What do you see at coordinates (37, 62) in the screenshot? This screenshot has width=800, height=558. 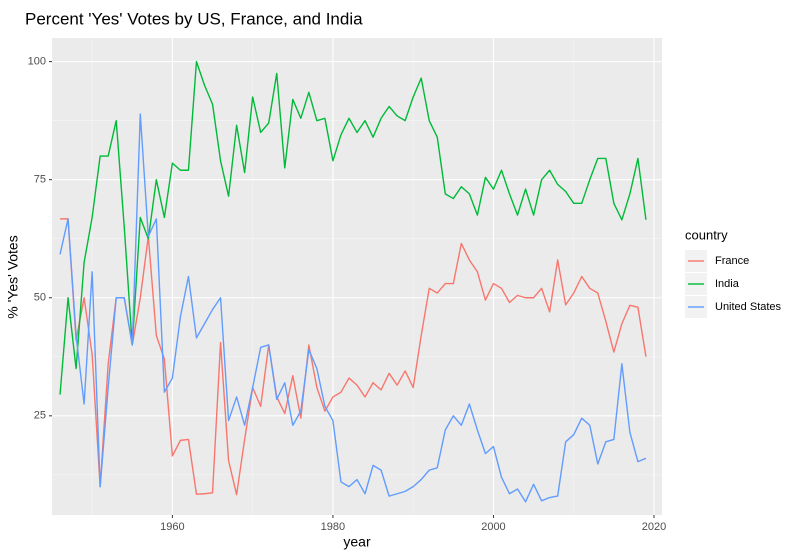 I see `y-tick-label: 100` at bounding box center [37, 62].